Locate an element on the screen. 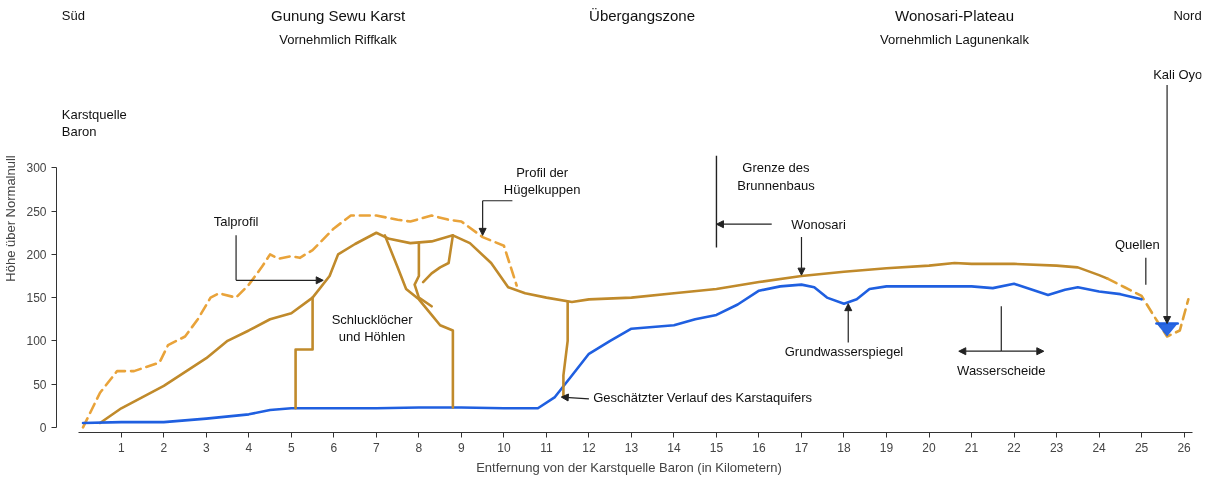  y-axis-title: Höhe über Normalnull is located at coordinates (11, 218).